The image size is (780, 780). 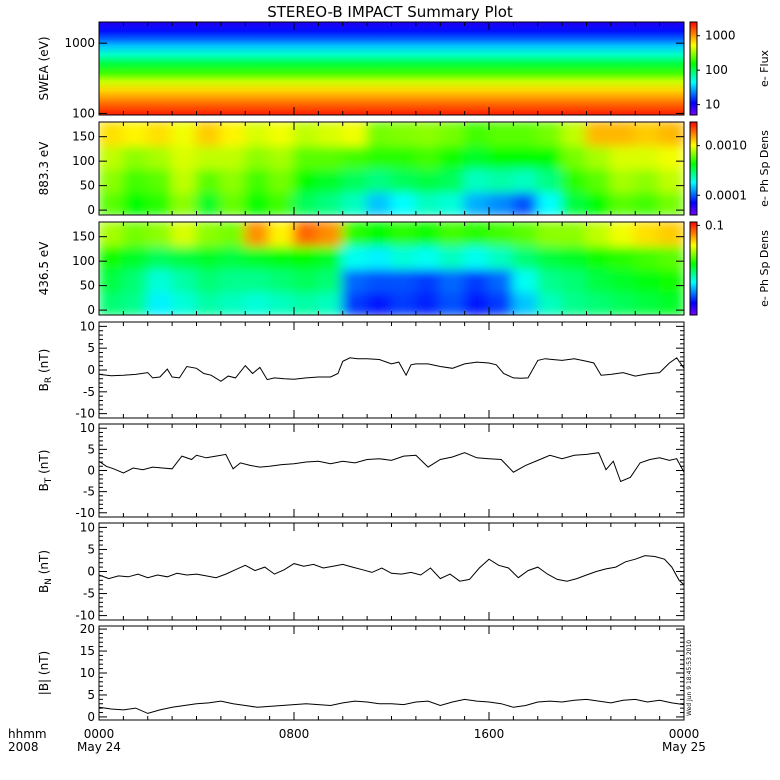 I want to click on x-axis-row1-label: hhmm, so click(x=27, y=734).